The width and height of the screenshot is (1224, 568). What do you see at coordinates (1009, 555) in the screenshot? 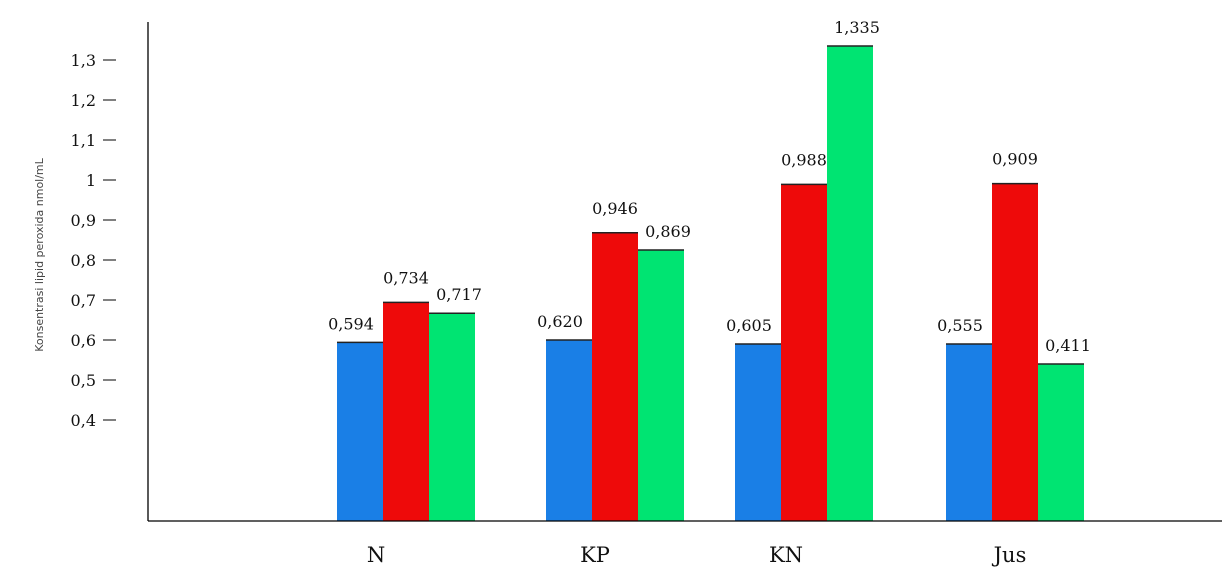
I see `category-label-jus: Jus` at bounding box center [1009, 555].